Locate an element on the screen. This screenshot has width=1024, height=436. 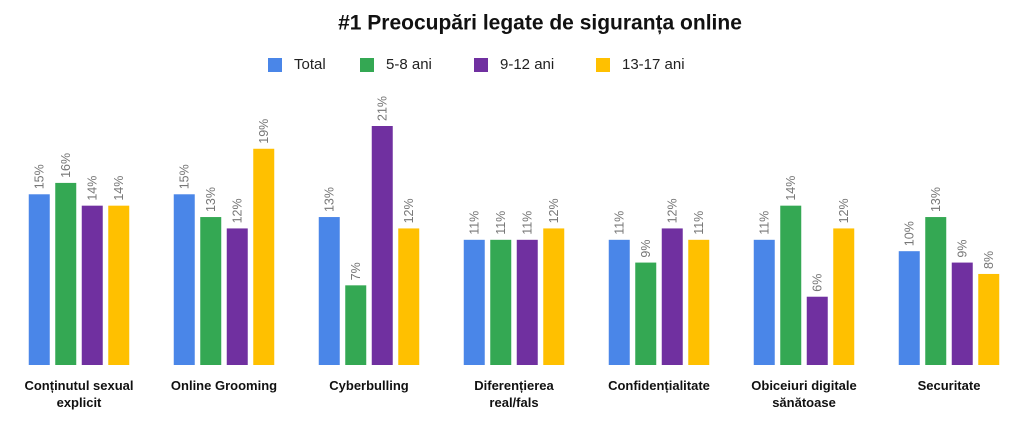
legend-label: 9-12 ani is located at coordinates (527, 64).